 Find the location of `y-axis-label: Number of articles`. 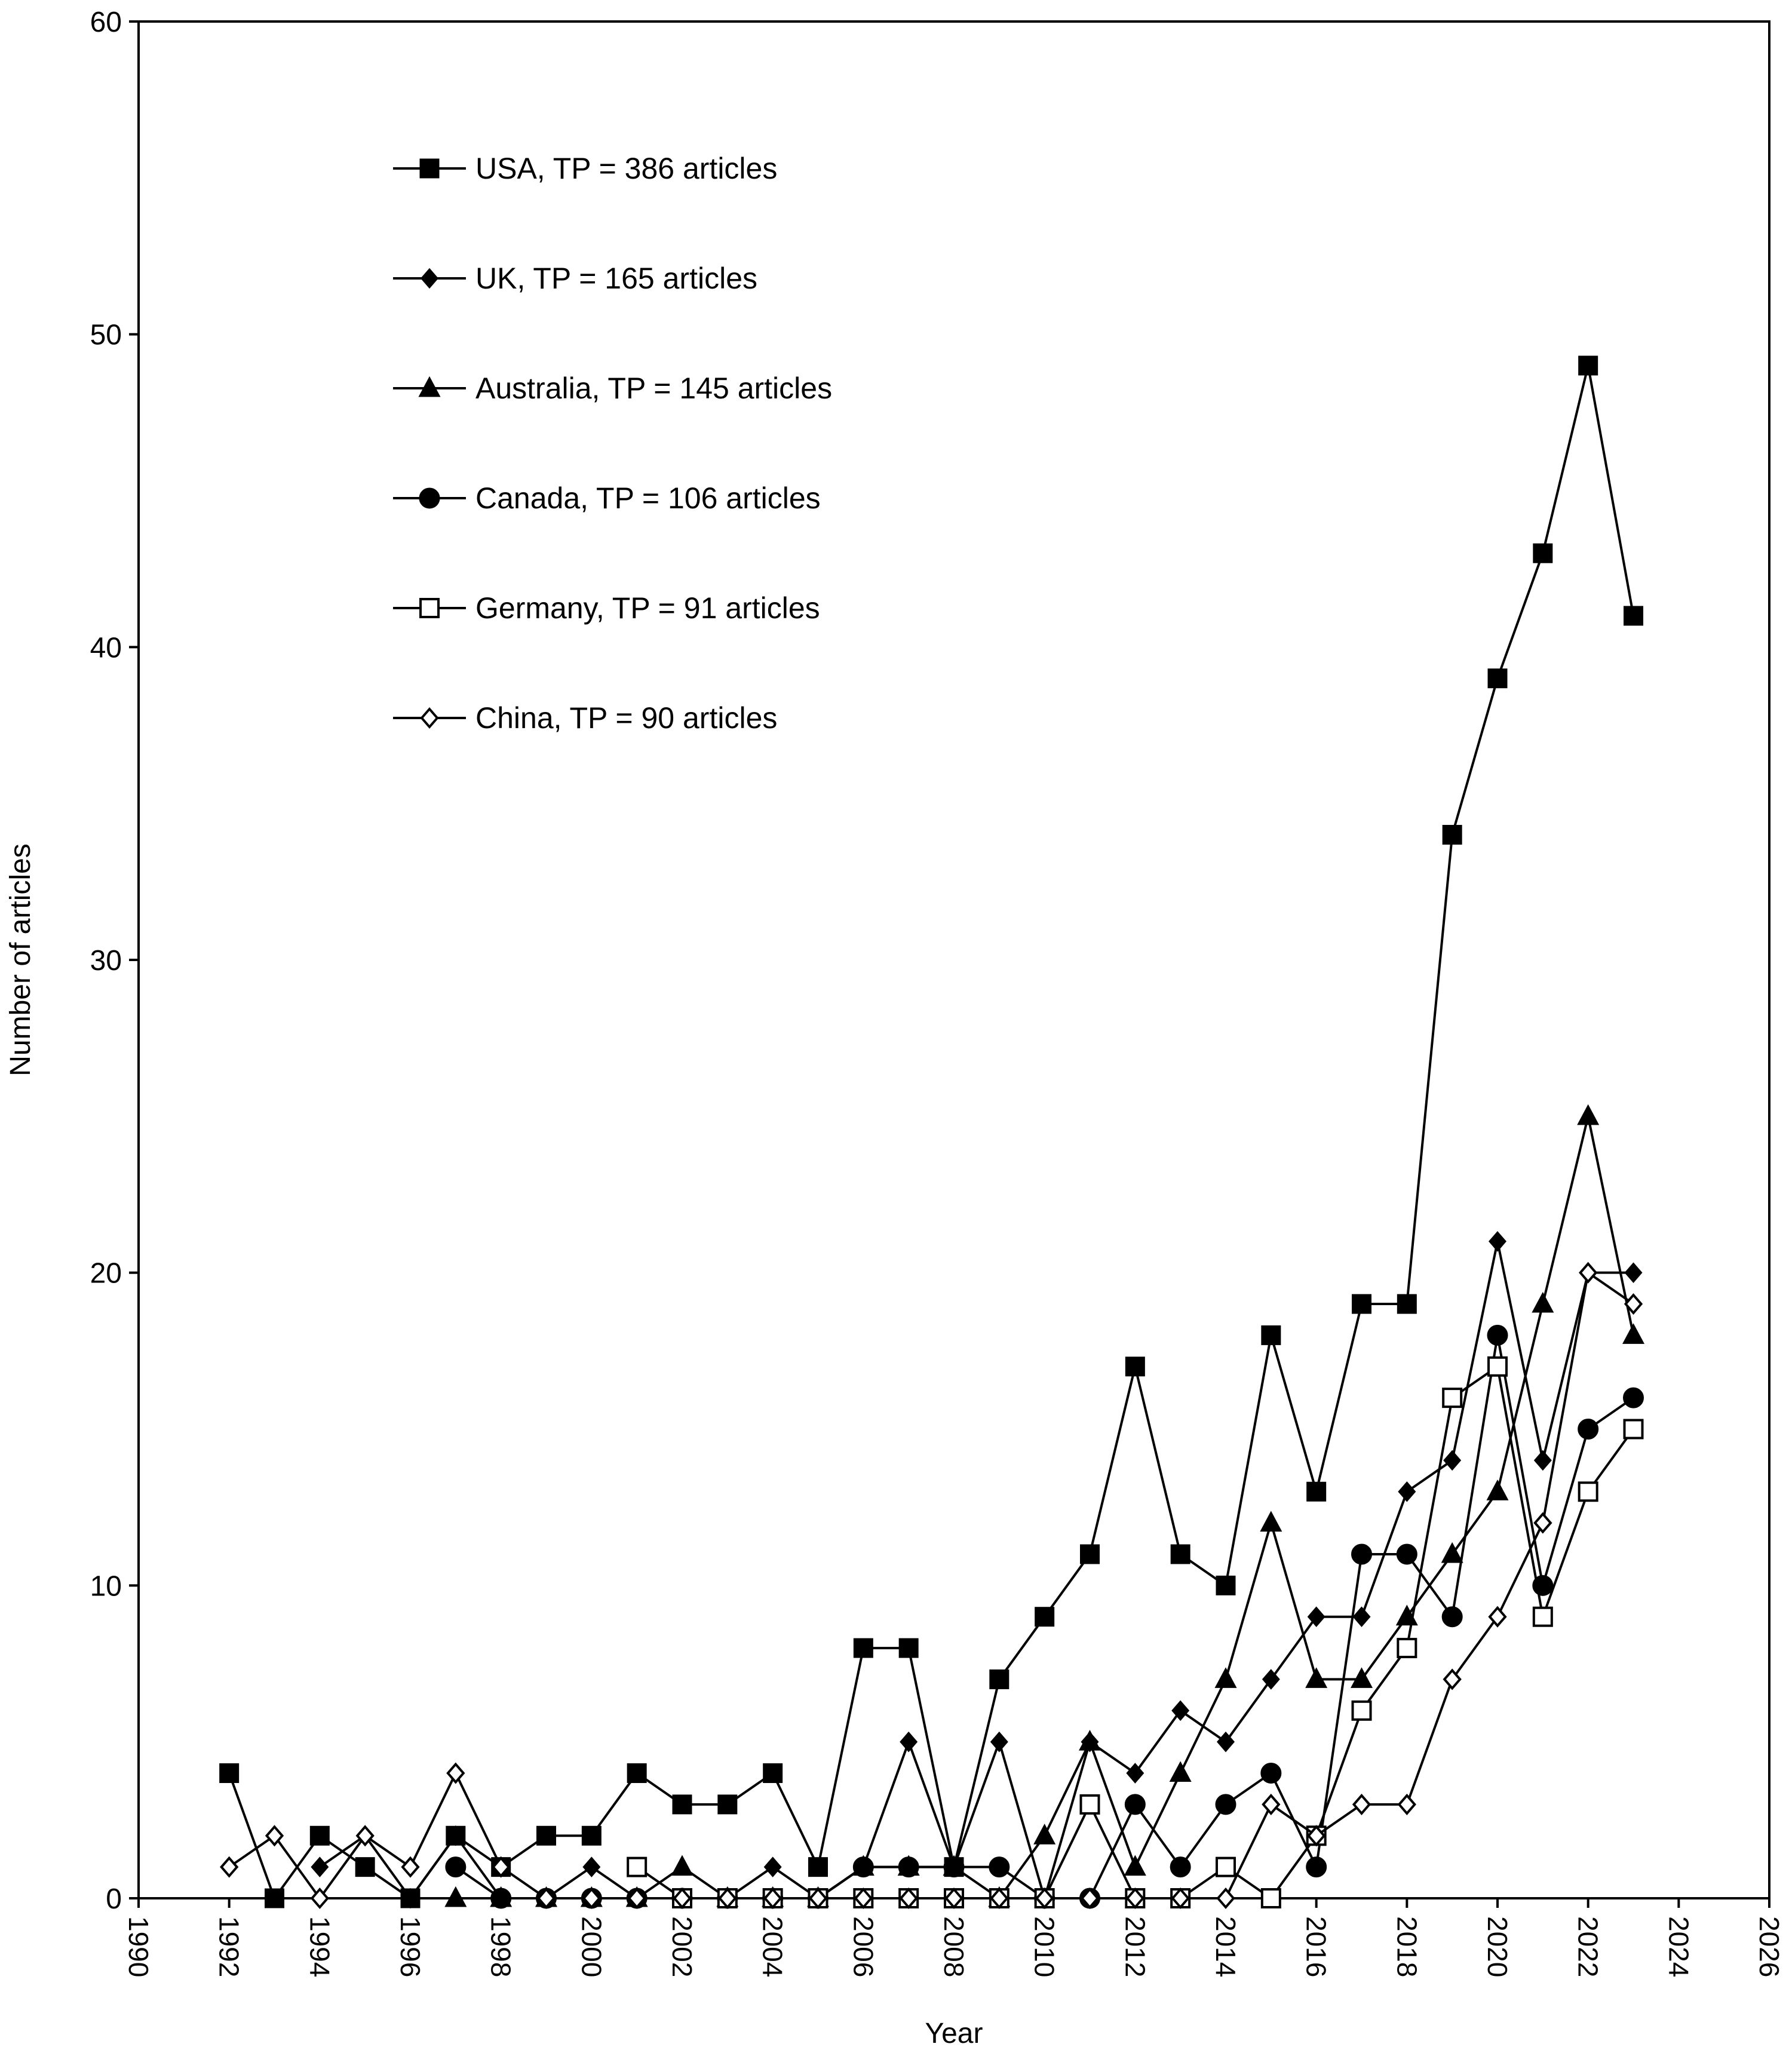

y-axis-label: Number of articles is located at coordinates (21, 959).